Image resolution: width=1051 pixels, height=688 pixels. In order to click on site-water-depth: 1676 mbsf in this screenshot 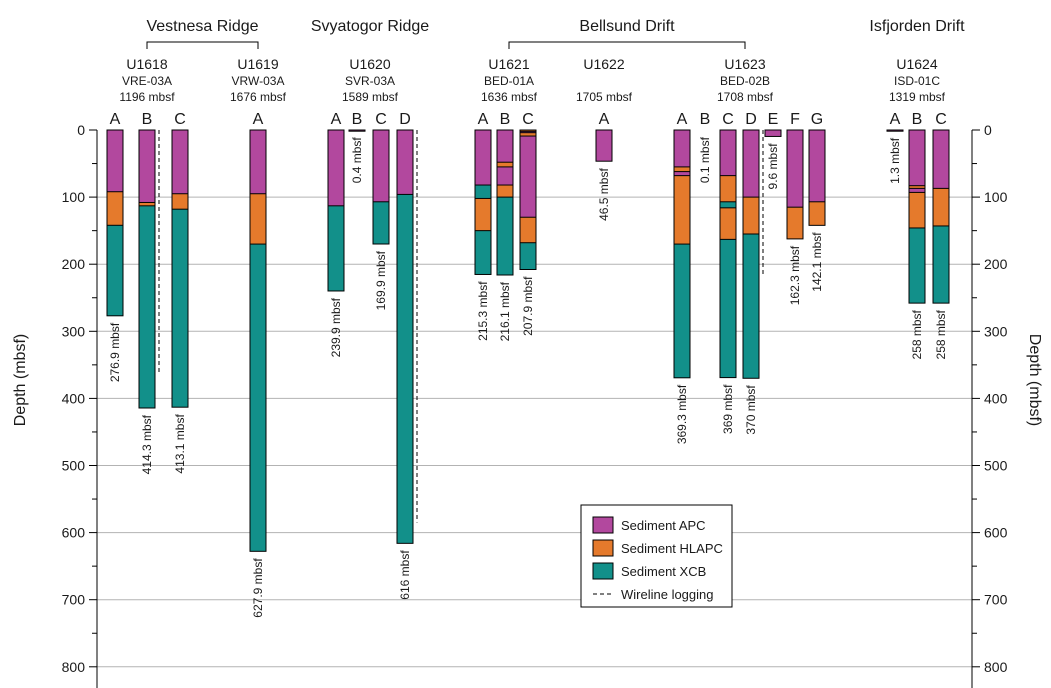, I will do `click(258, 97)`.